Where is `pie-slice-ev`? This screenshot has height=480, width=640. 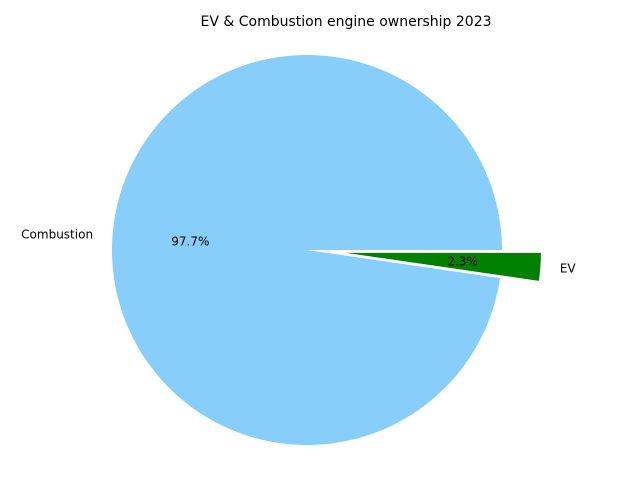
pie-slice-ev is located at coordinates (443, 266).